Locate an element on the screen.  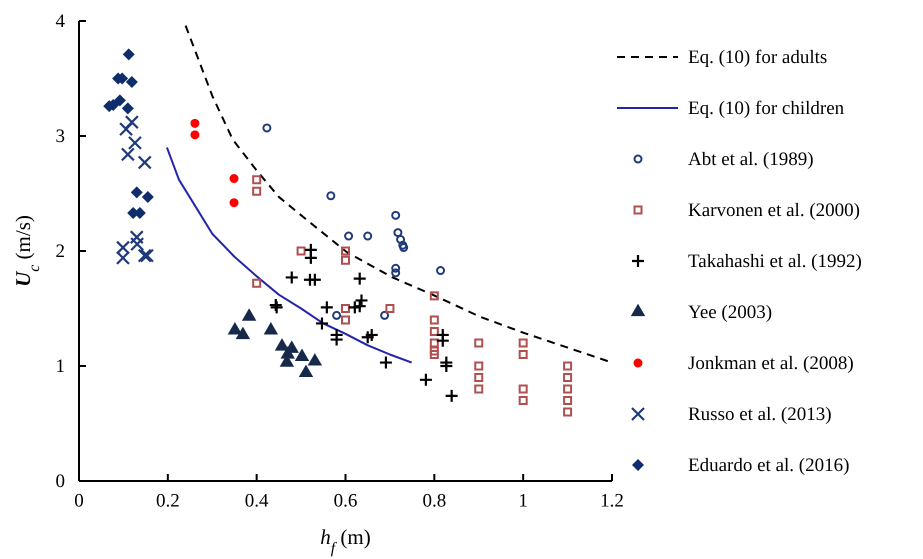
y-tick-label: 2 is located at coordinates (60, 251).